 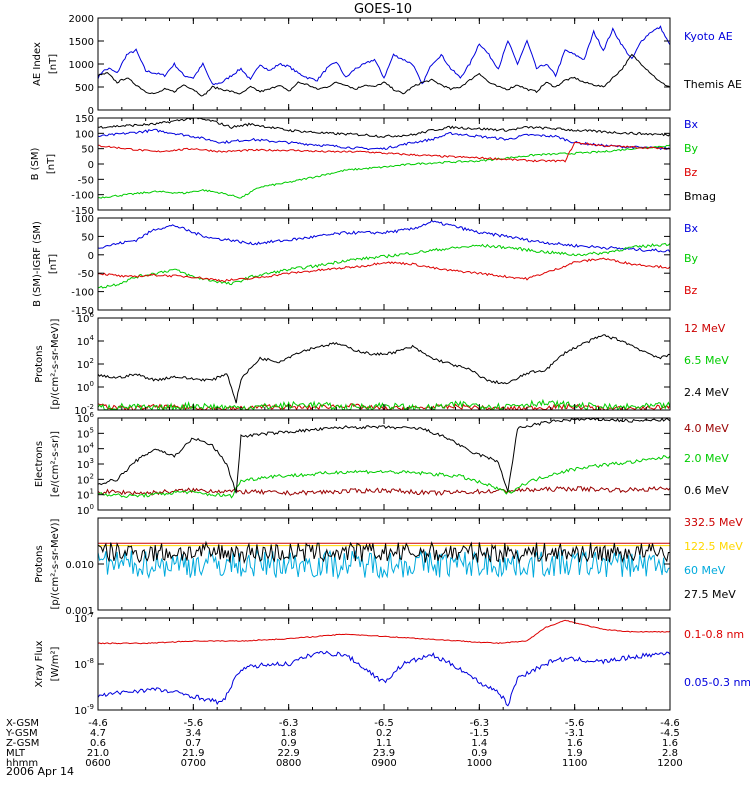 I want to click on date-label: 2006 Apr 14, so click(x=40, y=771).